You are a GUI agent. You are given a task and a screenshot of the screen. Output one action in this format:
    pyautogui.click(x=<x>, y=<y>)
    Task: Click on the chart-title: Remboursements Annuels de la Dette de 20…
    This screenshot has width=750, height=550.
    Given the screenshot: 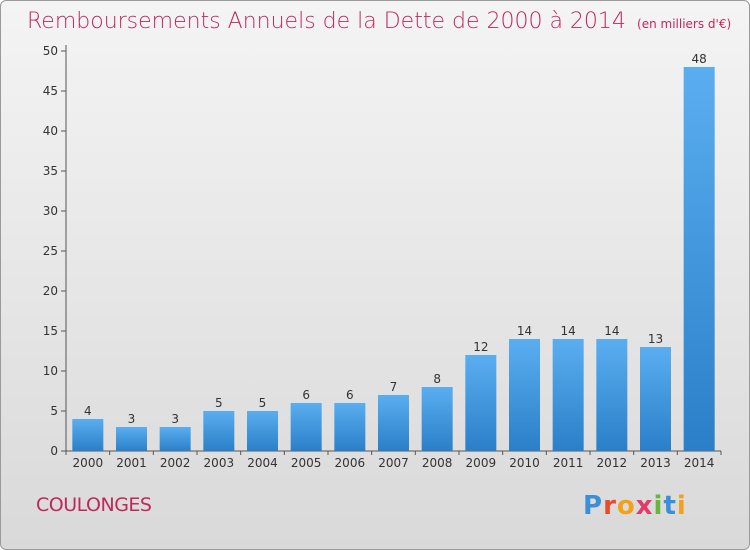 What is the action you would take?
    pyautogui.click(x=379, y=21)
    